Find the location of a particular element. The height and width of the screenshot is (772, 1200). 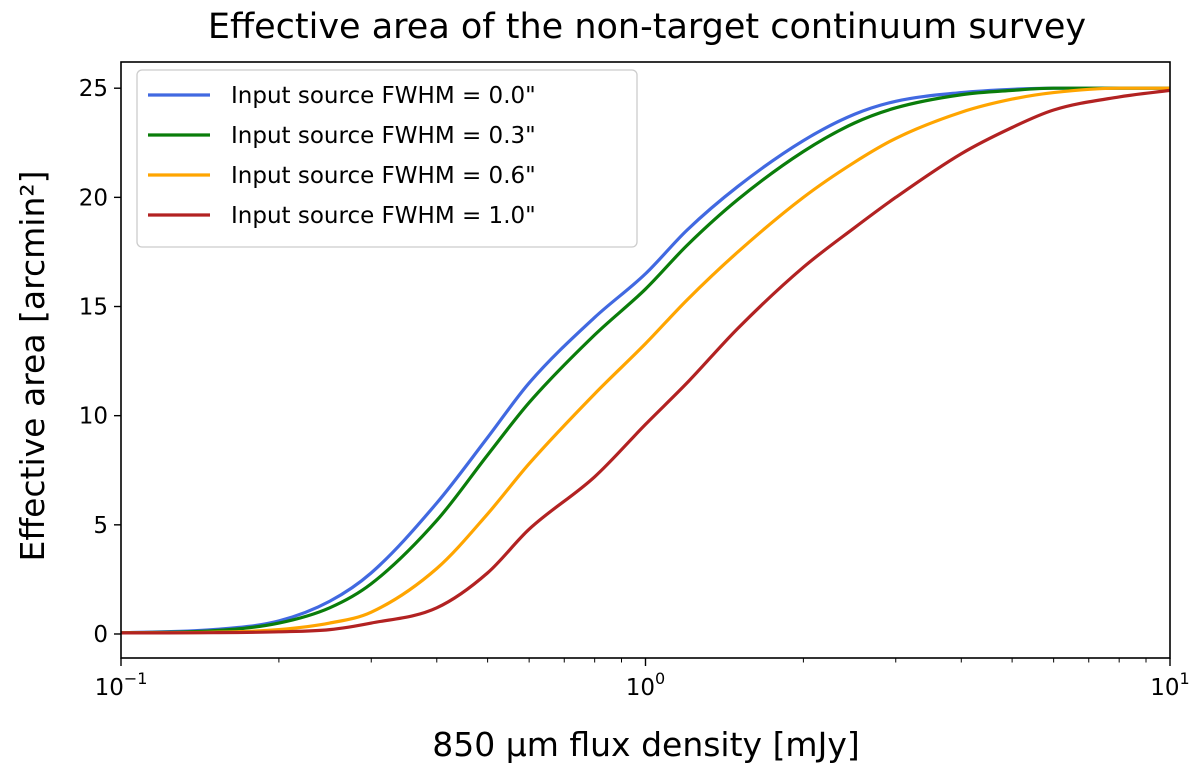

y-tick-label: 20 is located at coordinates (93, 198).